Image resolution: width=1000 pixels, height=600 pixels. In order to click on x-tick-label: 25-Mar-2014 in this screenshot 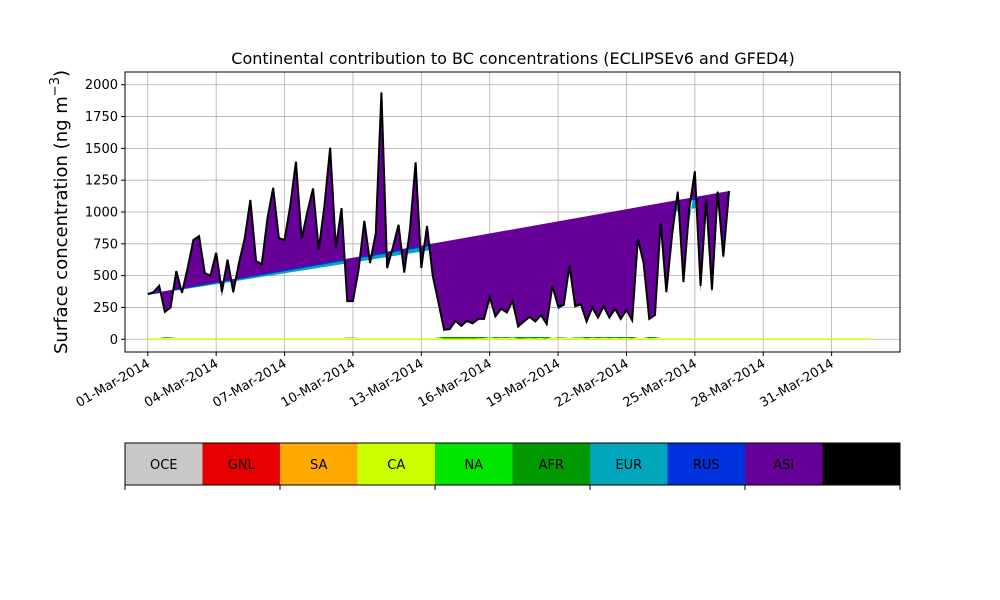, I will do `click(660, 383)`.